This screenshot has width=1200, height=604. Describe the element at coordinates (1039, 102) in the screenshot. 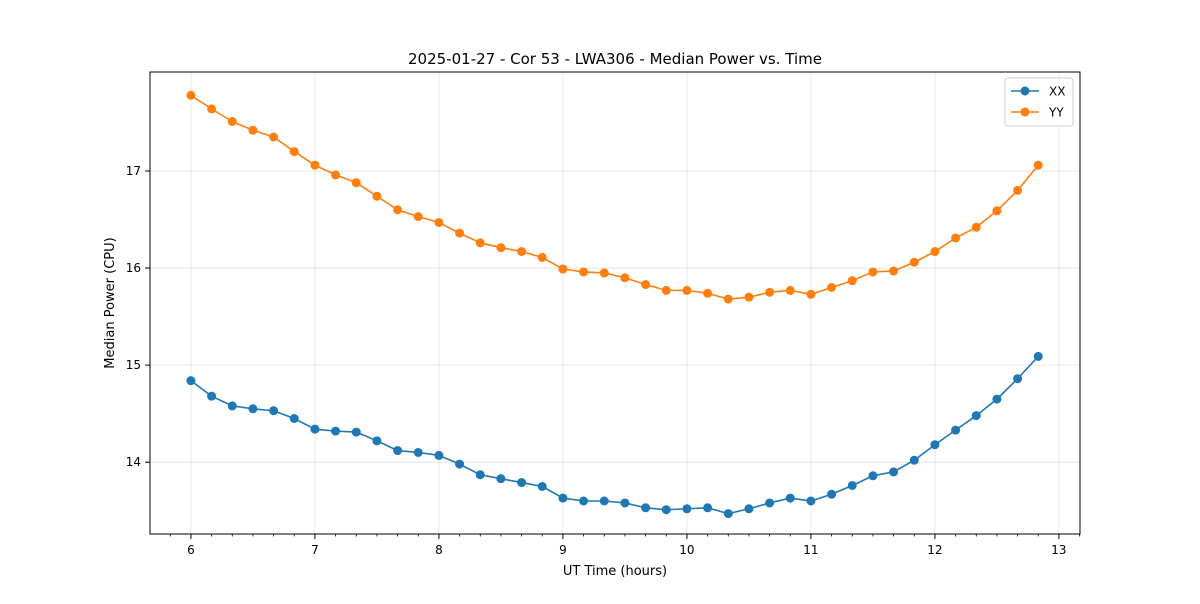

I see `legend: XX YY` at that location.